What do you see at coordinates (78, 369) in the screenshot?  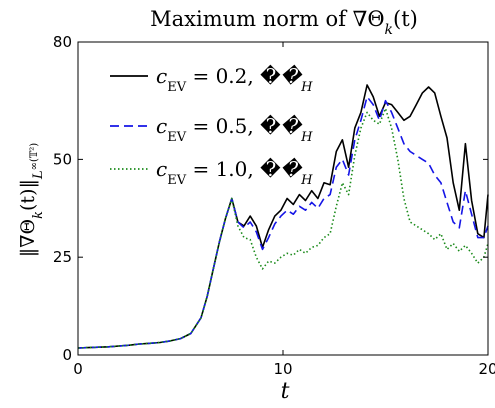 I see `x-tick-label: 0` at bounding box center [78, 369].